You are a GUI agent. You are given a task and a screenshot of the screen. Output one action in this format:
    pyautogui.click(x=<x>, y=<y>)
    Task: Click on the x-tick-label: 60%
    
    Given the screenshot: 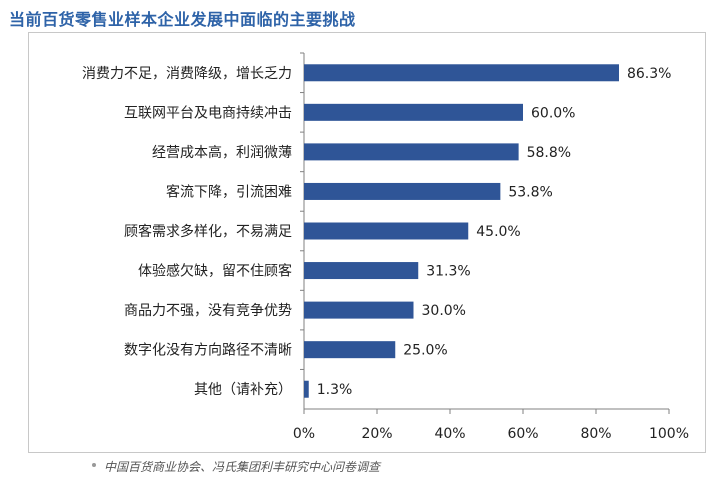 What is the action you would take?
    pyautogui.click(x=522, y=434)
    